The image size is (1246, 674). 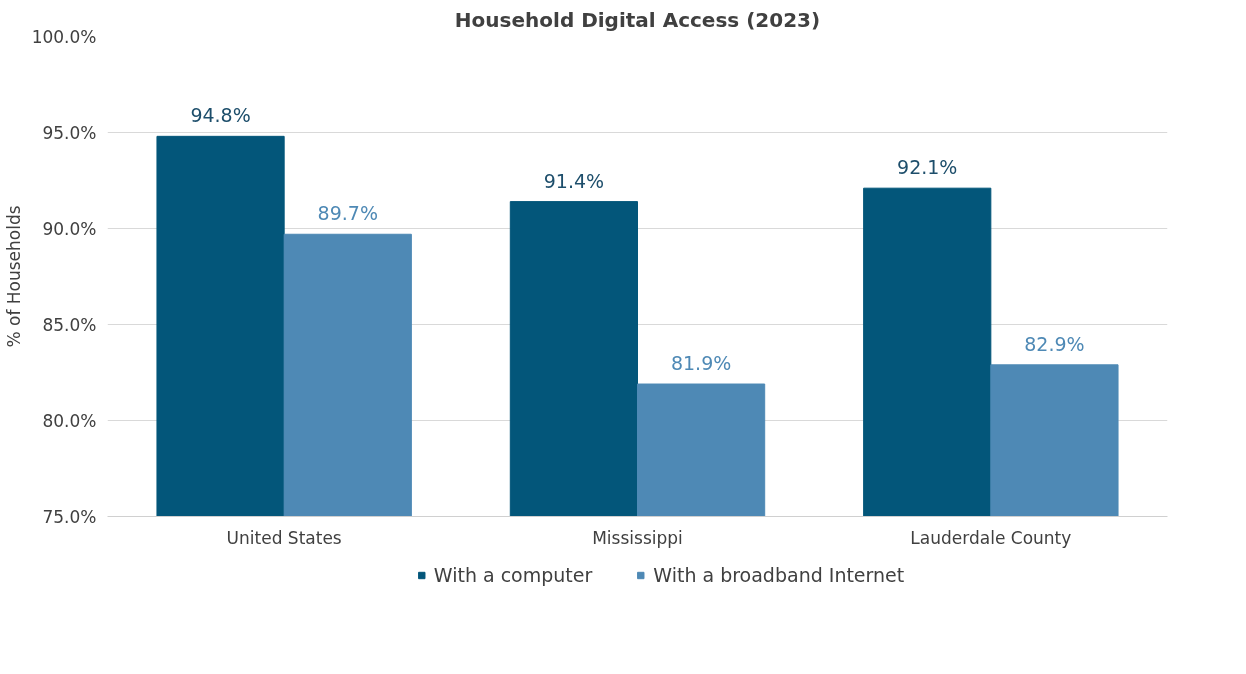 What do you see at coordinates (13, 276) in the screenshot?
I see `y-axis-title: % of Households` at bounding box center [13, 276].